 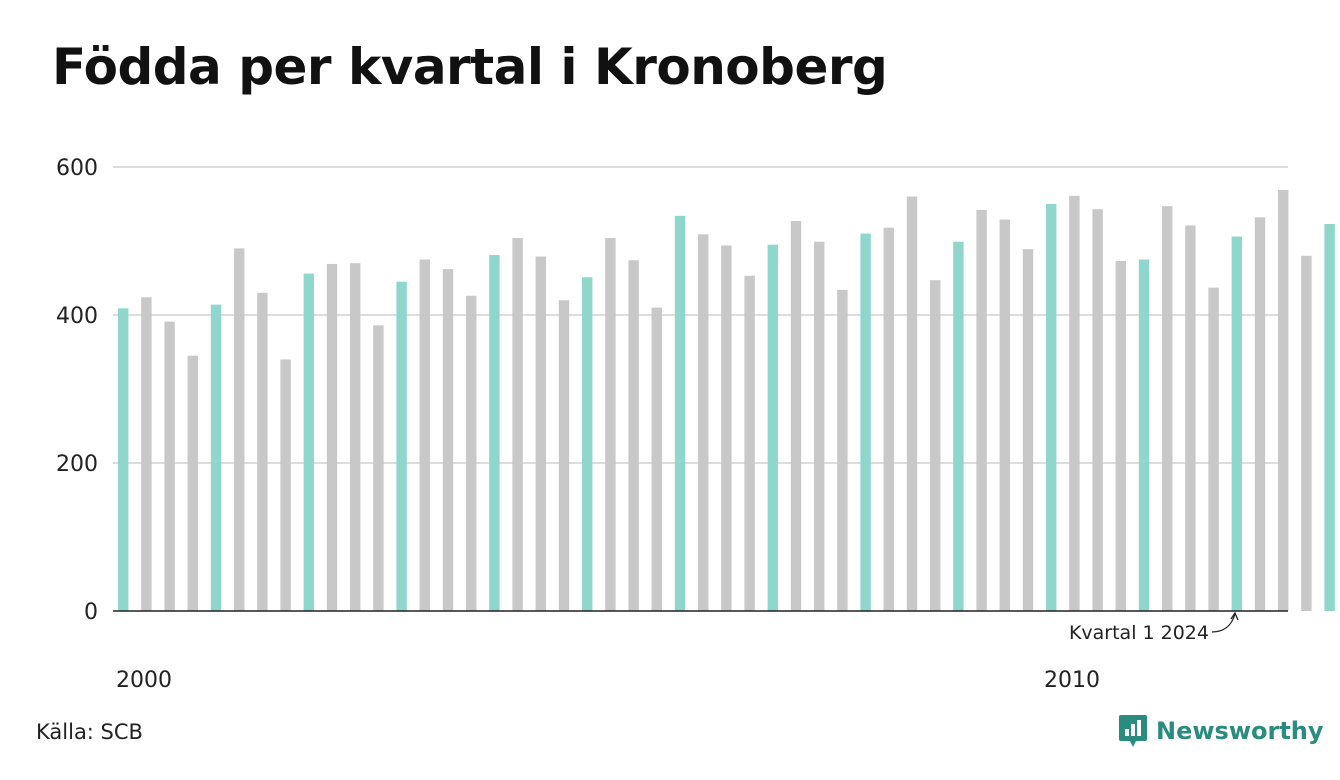 What do you see at coordinates (1133, 731) in the screenshot?
I see `newsworthy-logo-icon` at bounding box center [1133, 731].